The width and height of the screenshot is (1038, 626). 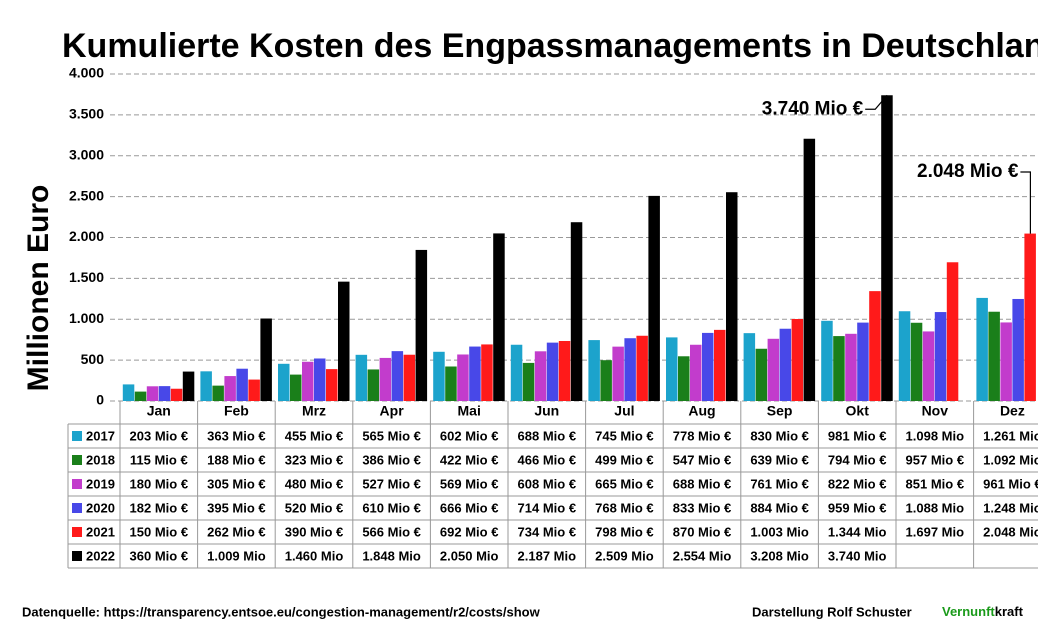 I want to click on table-cell: 688 Mio €, so click(x=547, y=435).